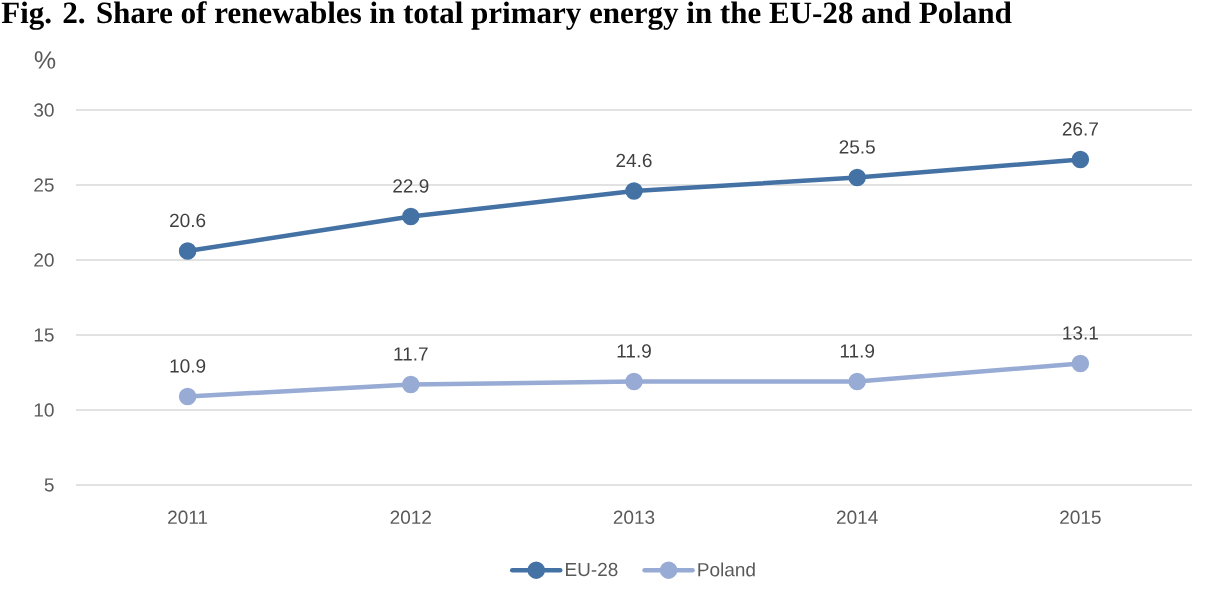  Describe the element at coordinates (857, 147) in the screenshot. I see `data-label: 25.5` at that location.